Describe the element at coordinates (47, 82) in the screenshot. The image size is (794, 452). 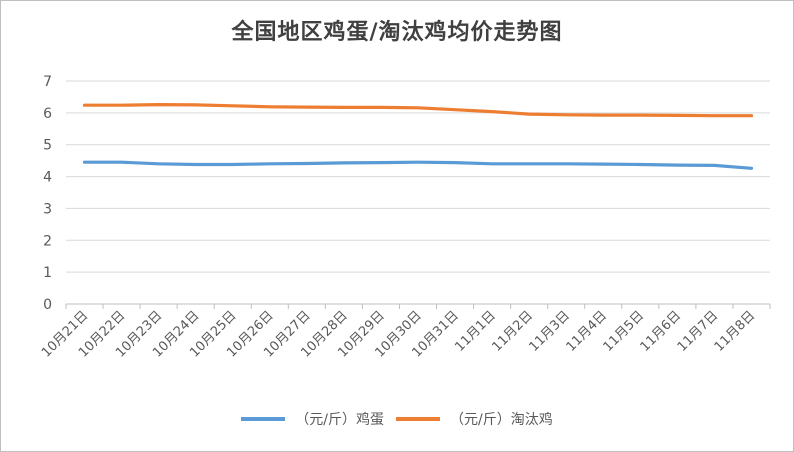
I see `y-tick-label: 7` at that location.